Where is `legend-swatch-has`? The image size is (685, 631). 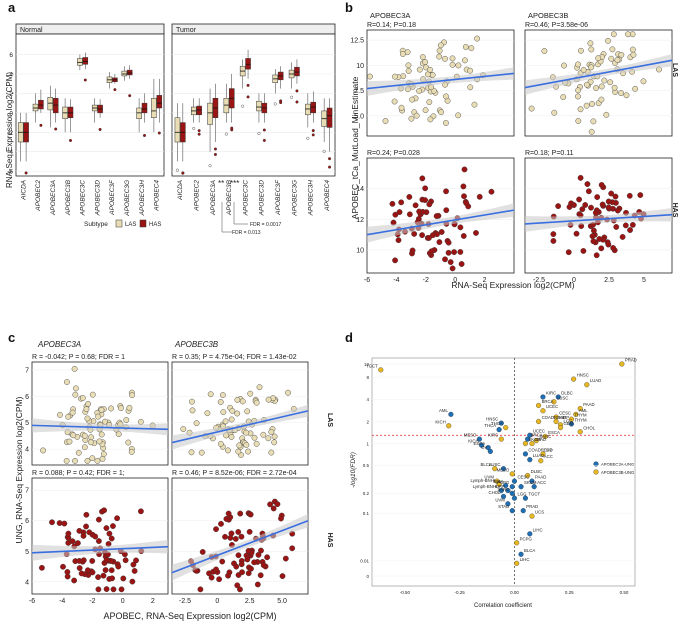
legend-swatch-has is located at coordinates (143, 223).